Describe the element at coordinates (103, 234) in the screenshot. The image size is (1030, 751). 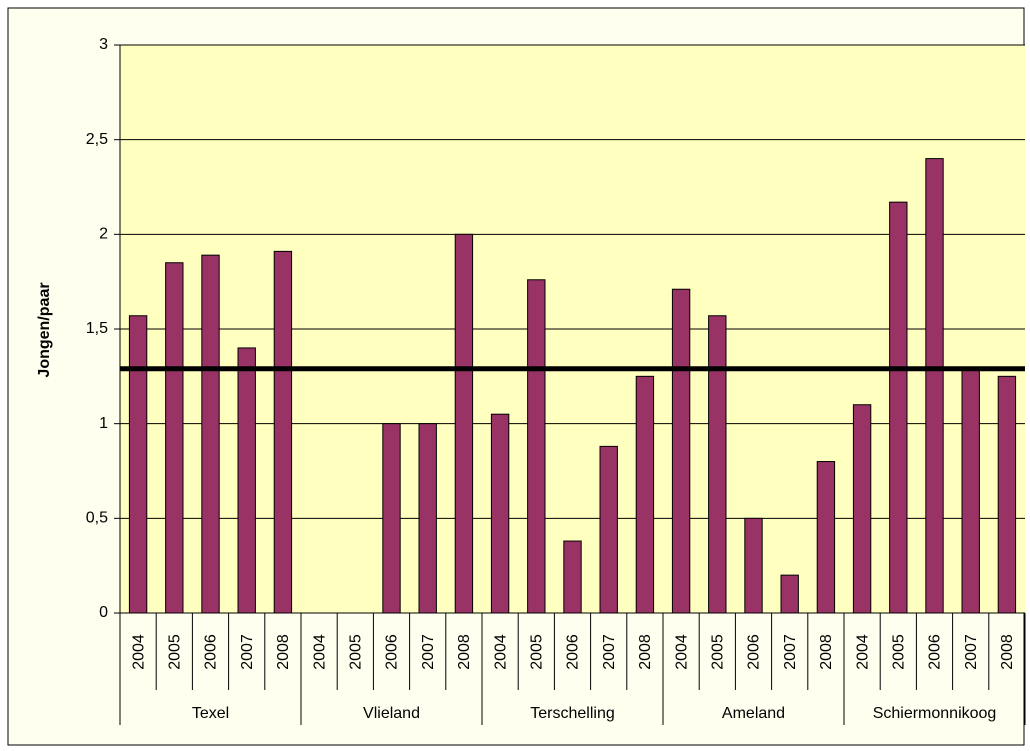
I see `y-tick-label: 2` at that location.